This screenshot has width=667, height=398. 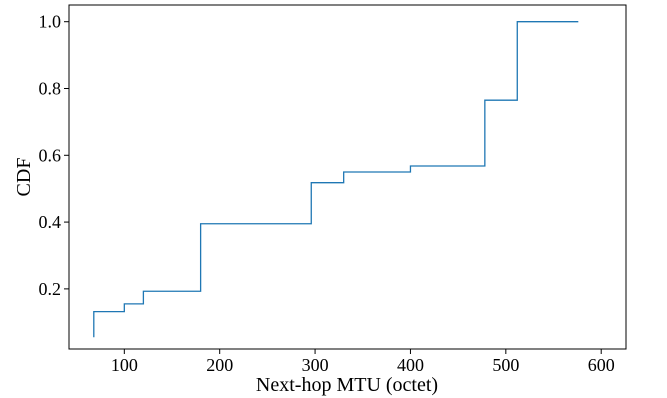 I want to click on x-tick-label: 300, so click(x=315, y=365).